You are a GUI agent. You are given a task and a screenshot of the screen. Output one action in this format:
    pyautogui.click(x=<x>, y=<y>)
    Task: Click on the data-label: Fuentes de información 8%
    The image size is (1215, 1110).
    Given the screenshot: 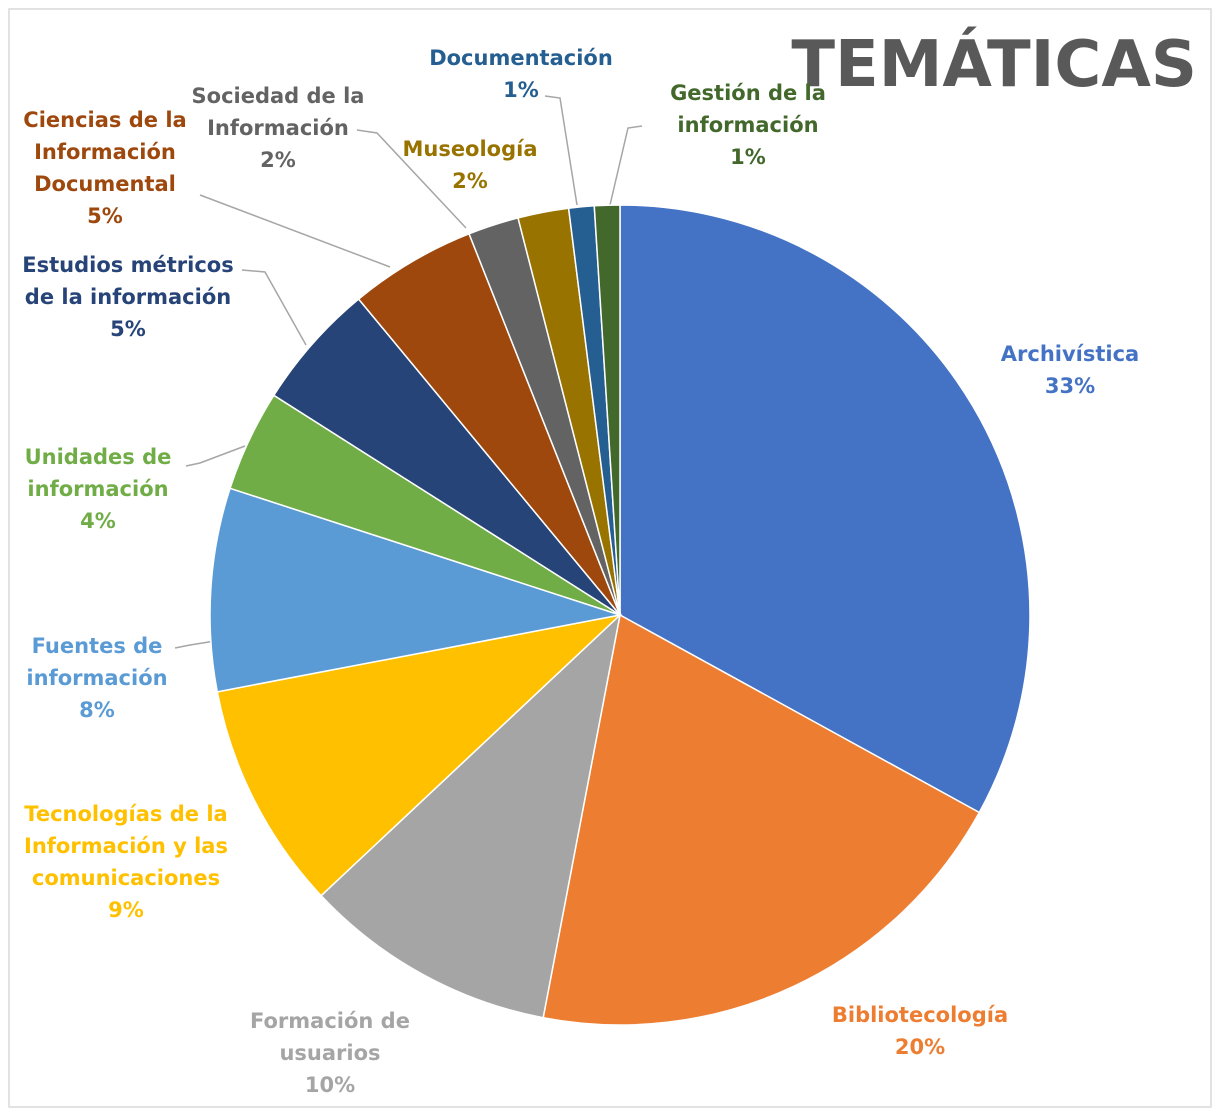 What is the action you would take?
    pyautogui.click(x=97, y=678)
    